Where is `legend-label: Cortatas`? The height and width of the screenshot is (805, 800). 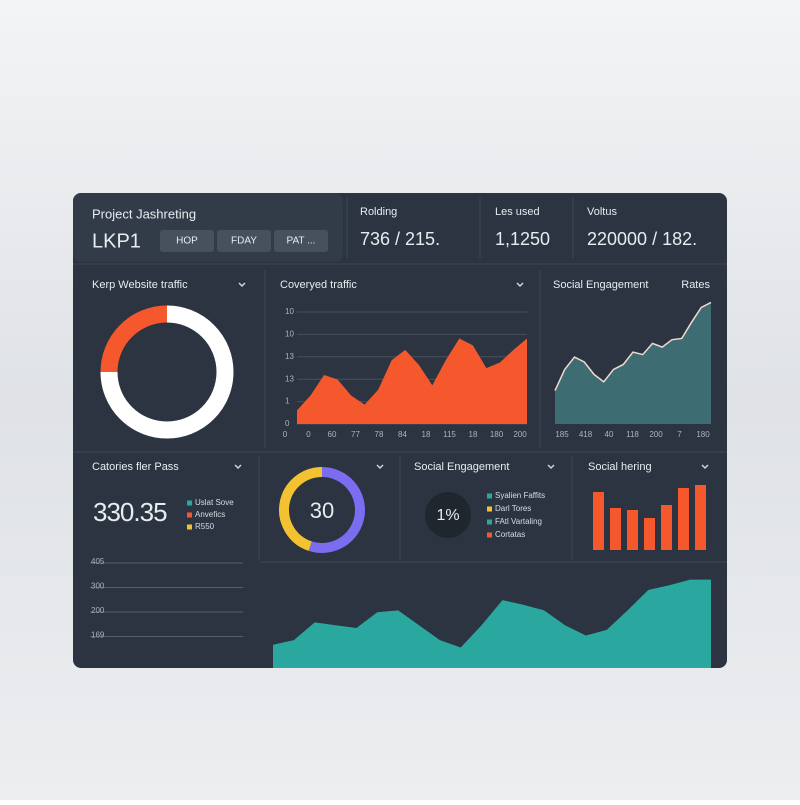
legend-label: Cortatas is located at coordinates (510, 534).